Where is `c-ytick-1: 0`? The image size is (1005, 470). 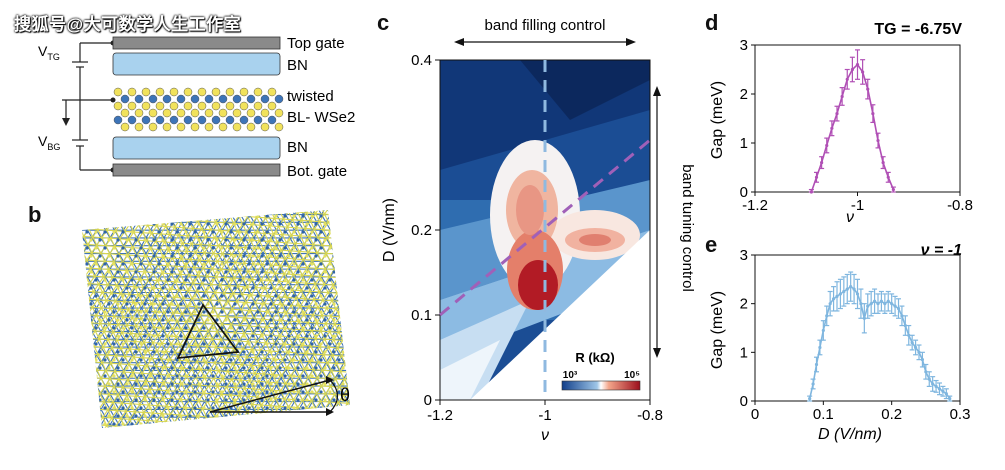 c-ytick-1: 0 is located at coordinates (428, 400).